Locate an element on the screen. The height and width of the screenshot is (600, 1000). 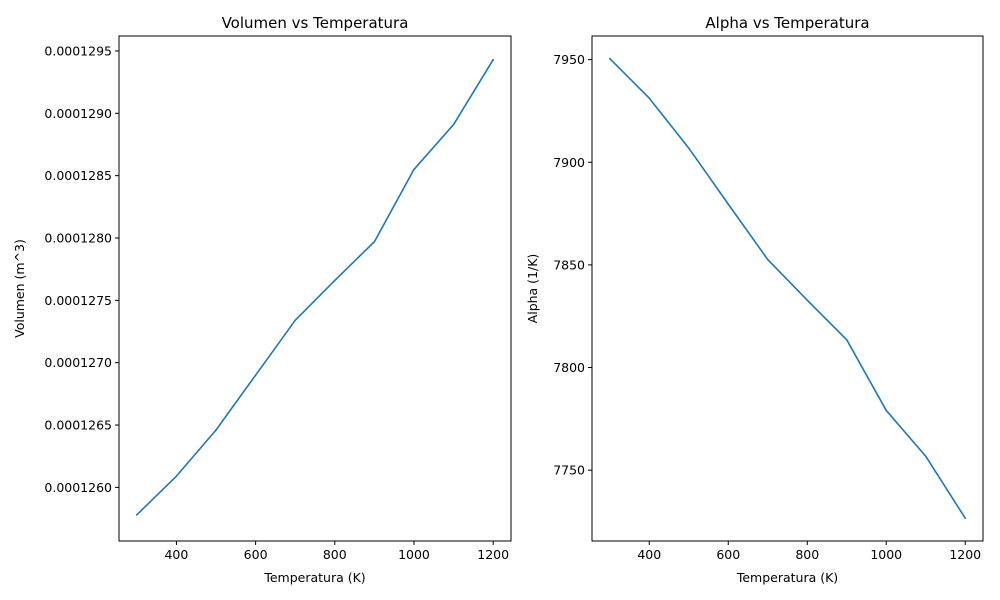
y-tick-label: 7750 is located at coordinates (569, 470).